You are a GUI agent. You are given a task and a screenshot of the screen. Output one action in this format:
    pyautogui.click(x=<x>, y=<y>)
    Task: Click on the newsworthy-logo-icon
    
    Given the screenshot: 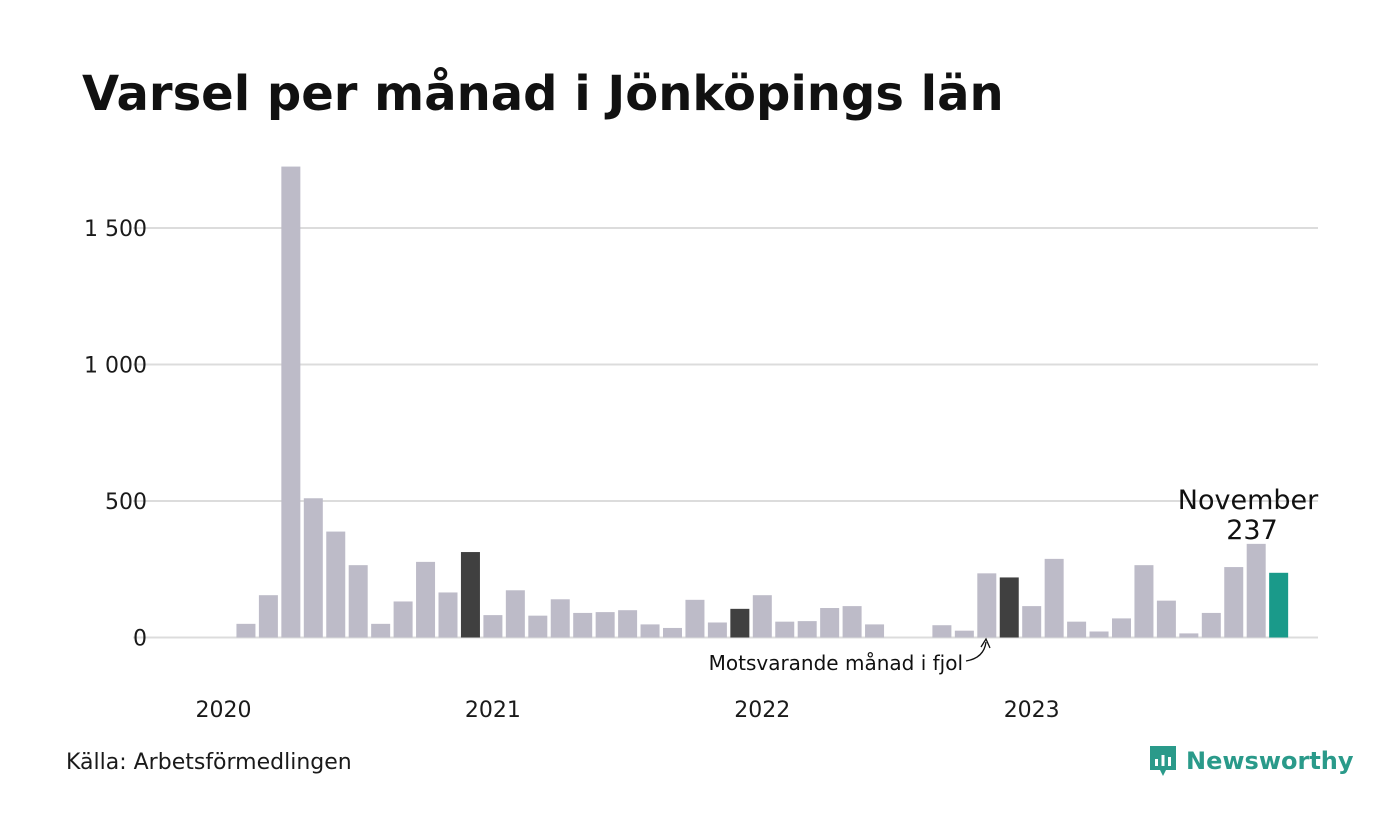 What is the action you would take?
    pyautogui.click(x=1163, y=761)
    